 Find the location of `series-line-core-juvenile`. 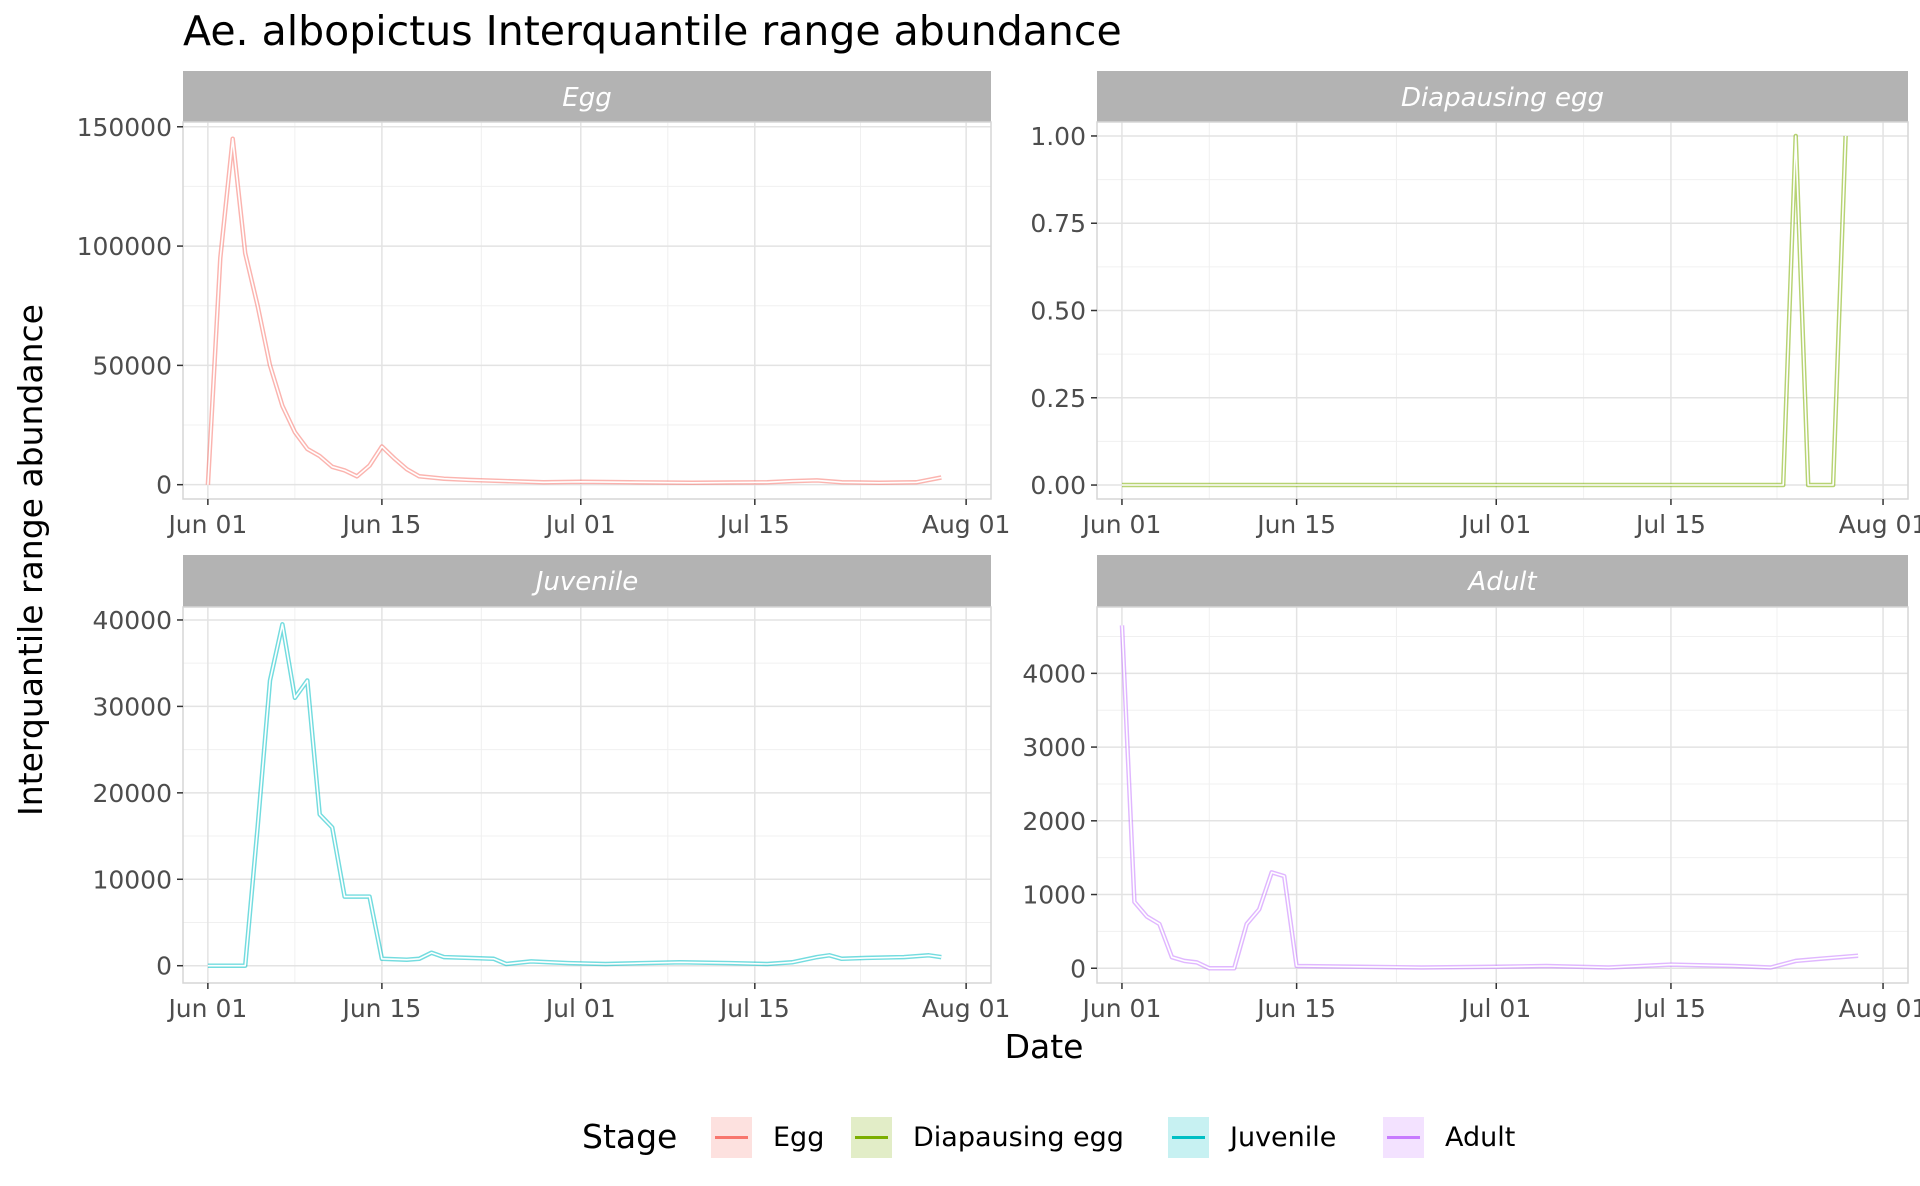

series-line-core-juvenile is located at coordinates (574, 795).